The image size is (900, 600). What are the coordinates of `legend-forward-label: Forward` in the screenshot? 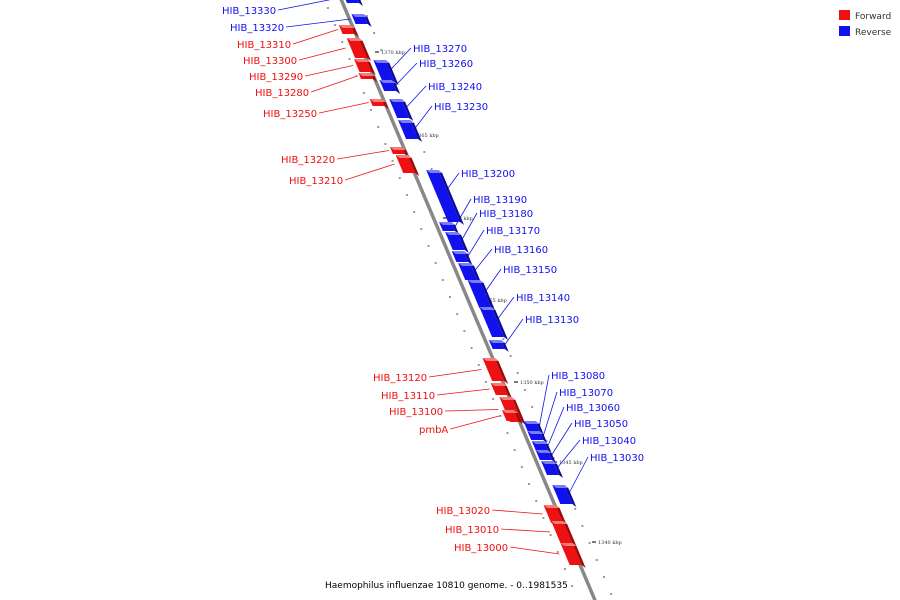 It's located at (873, 17).